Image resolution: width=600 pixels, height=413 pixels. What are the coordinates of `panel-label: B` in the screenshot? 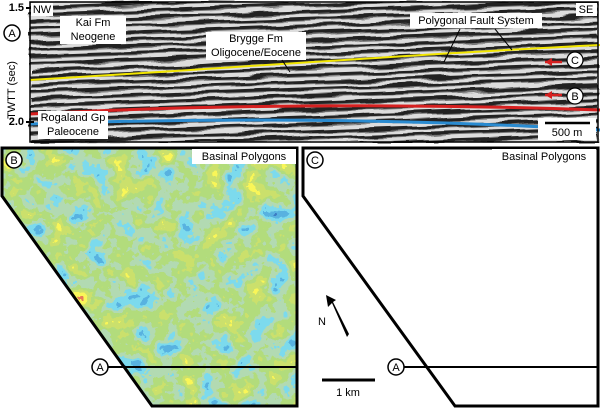 It's located at (13, 161).